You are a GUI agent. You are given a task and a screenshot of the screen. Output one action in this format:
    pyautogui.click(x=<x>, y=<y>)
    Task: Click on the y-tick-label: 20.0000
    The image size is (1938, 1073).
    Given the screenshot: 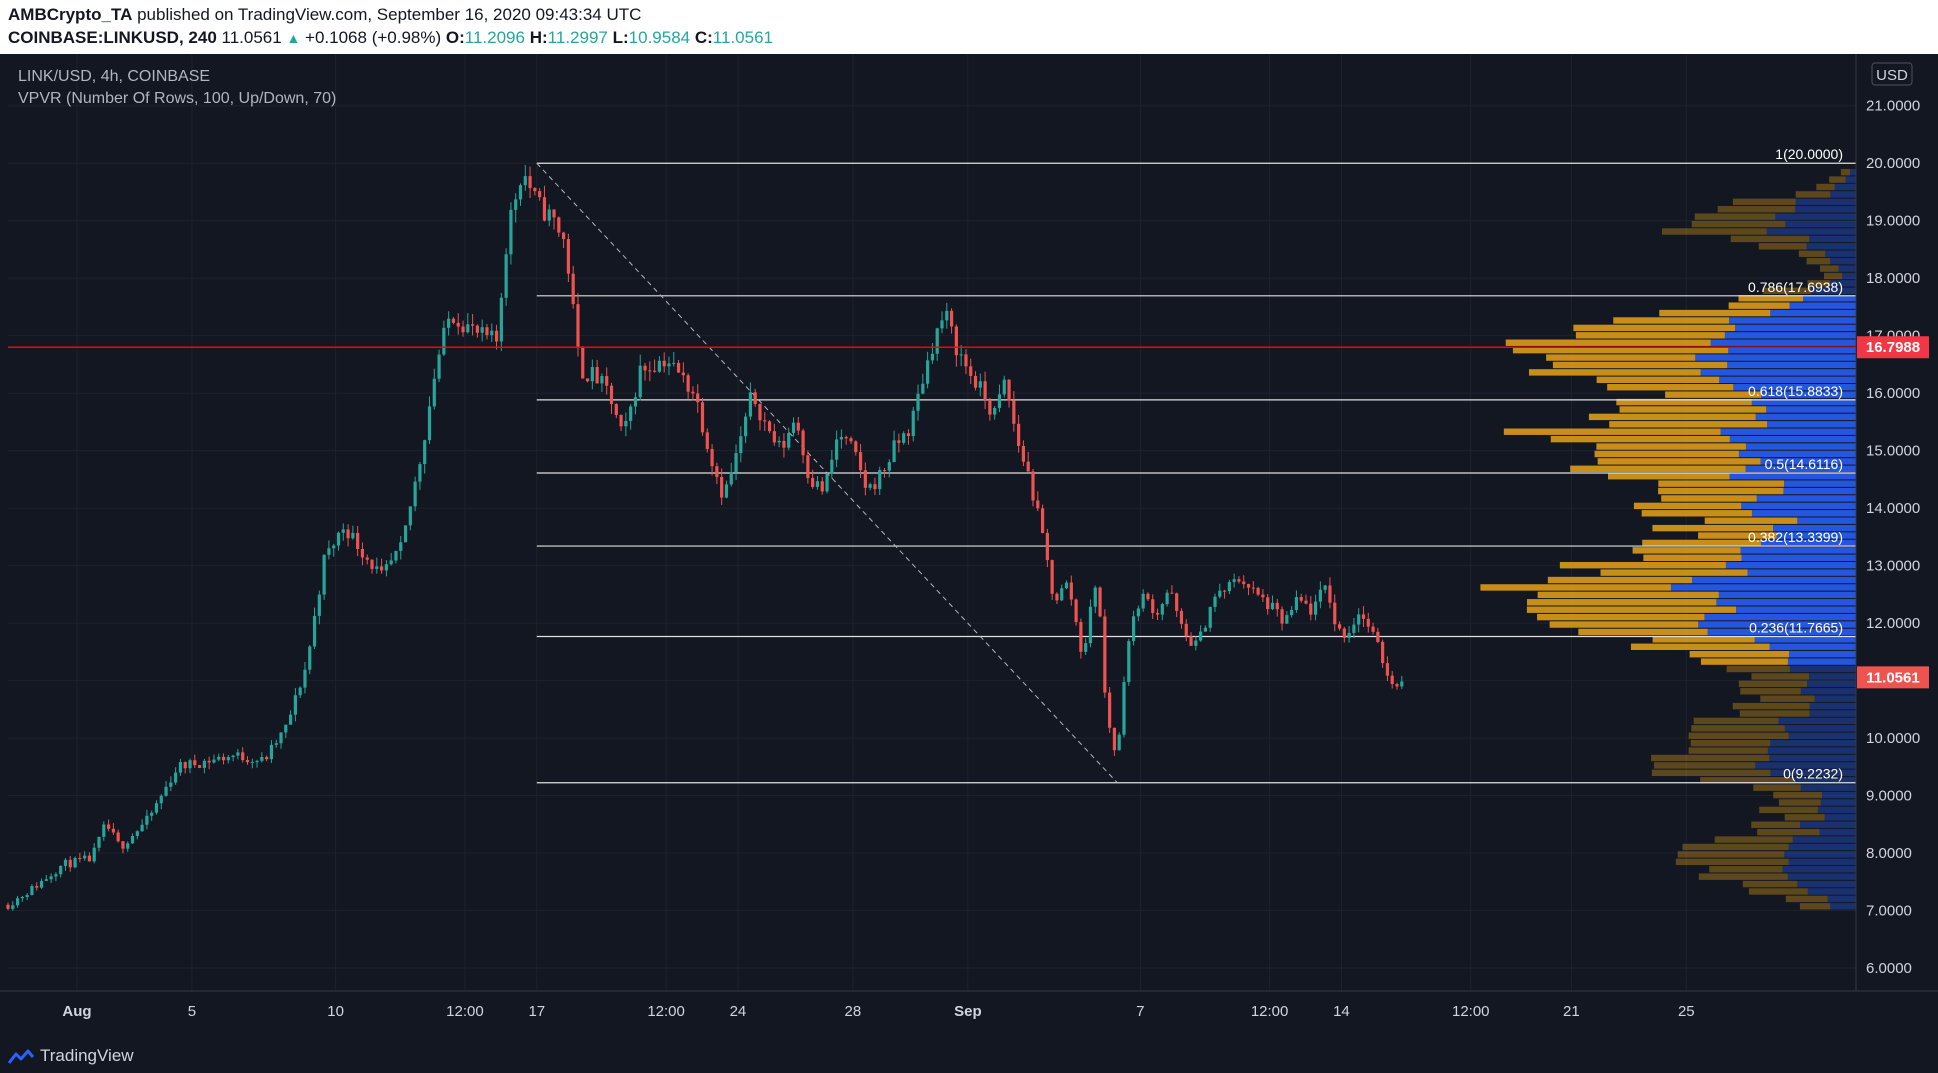 What is the action you would take?
    pyautogui.click(x=1893, y=163)
    